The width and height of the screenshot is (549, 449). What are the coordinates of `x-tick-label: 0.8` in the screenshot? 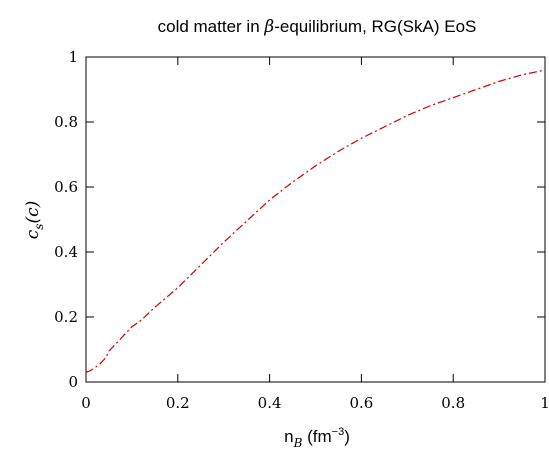 It's located at (453, 403).